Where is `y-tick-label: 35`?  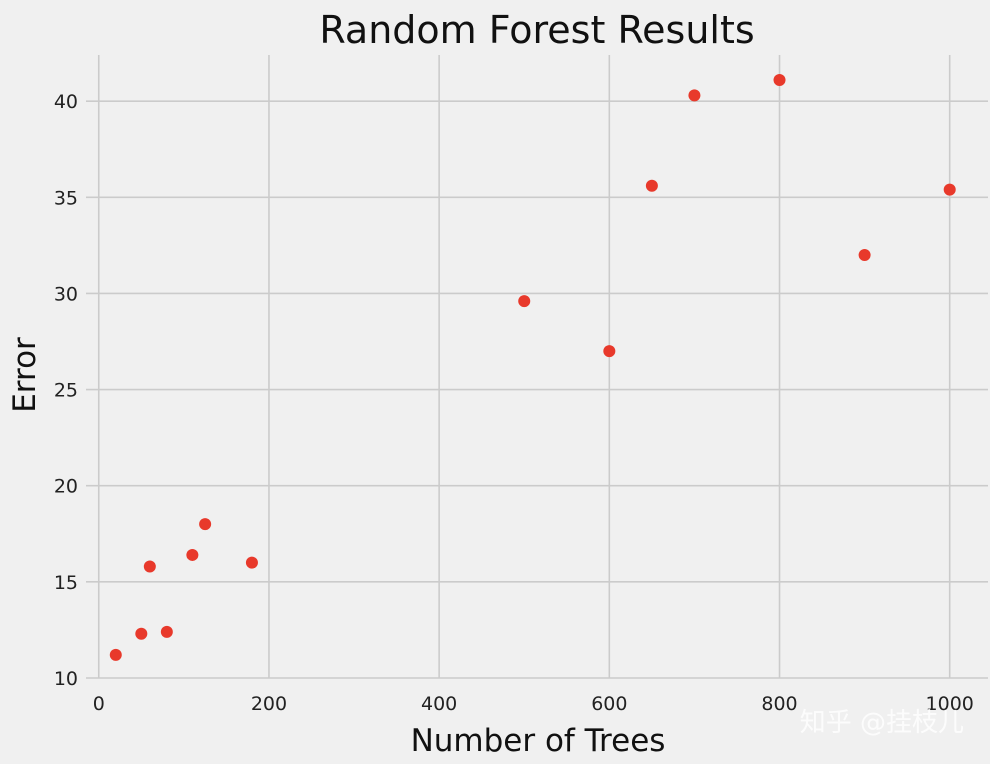
y-tick-label: 35 is located at coordinates (66, 198).